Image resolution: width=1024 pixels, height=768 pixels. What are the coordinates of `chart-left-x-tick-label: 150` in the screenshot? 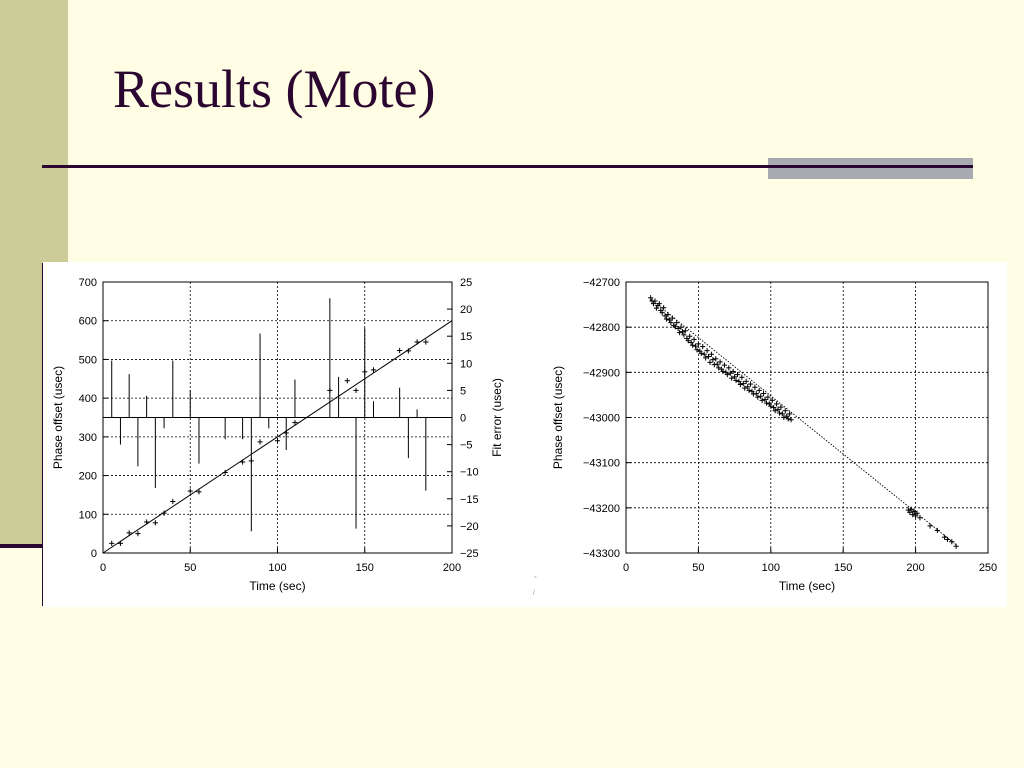 It's located at (365, 568).